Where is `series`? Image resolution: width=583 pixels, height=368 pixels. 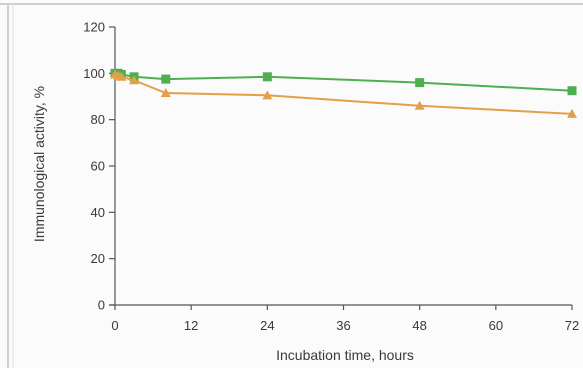
series is located at coordinates (343, 93).